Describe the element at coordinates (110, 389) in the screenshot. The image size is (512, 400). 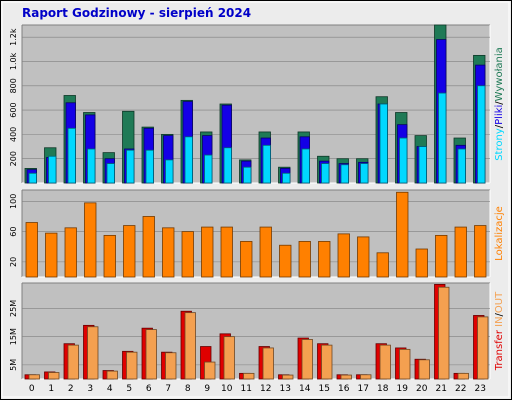
I see `x-tick-label: 4` at that location.